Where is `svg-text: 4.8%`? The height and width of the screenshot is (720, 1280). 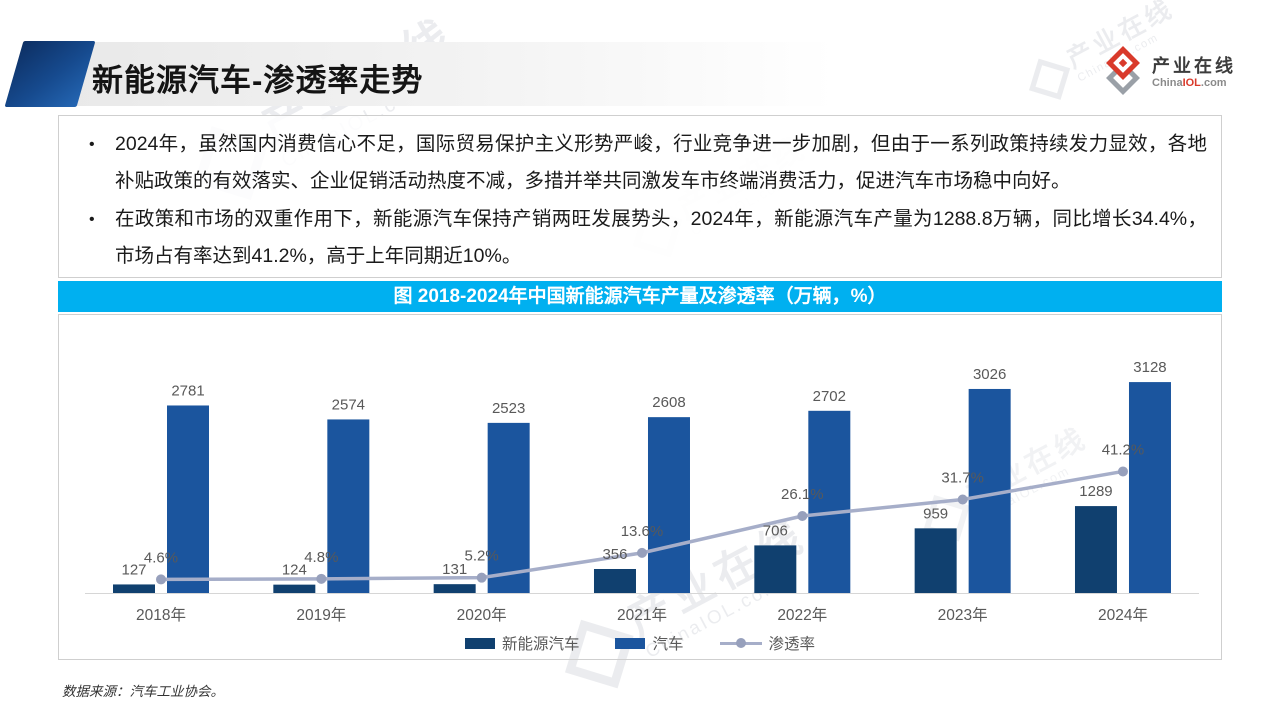 svg-text: 4.8% is located at coordinates (321, 557).